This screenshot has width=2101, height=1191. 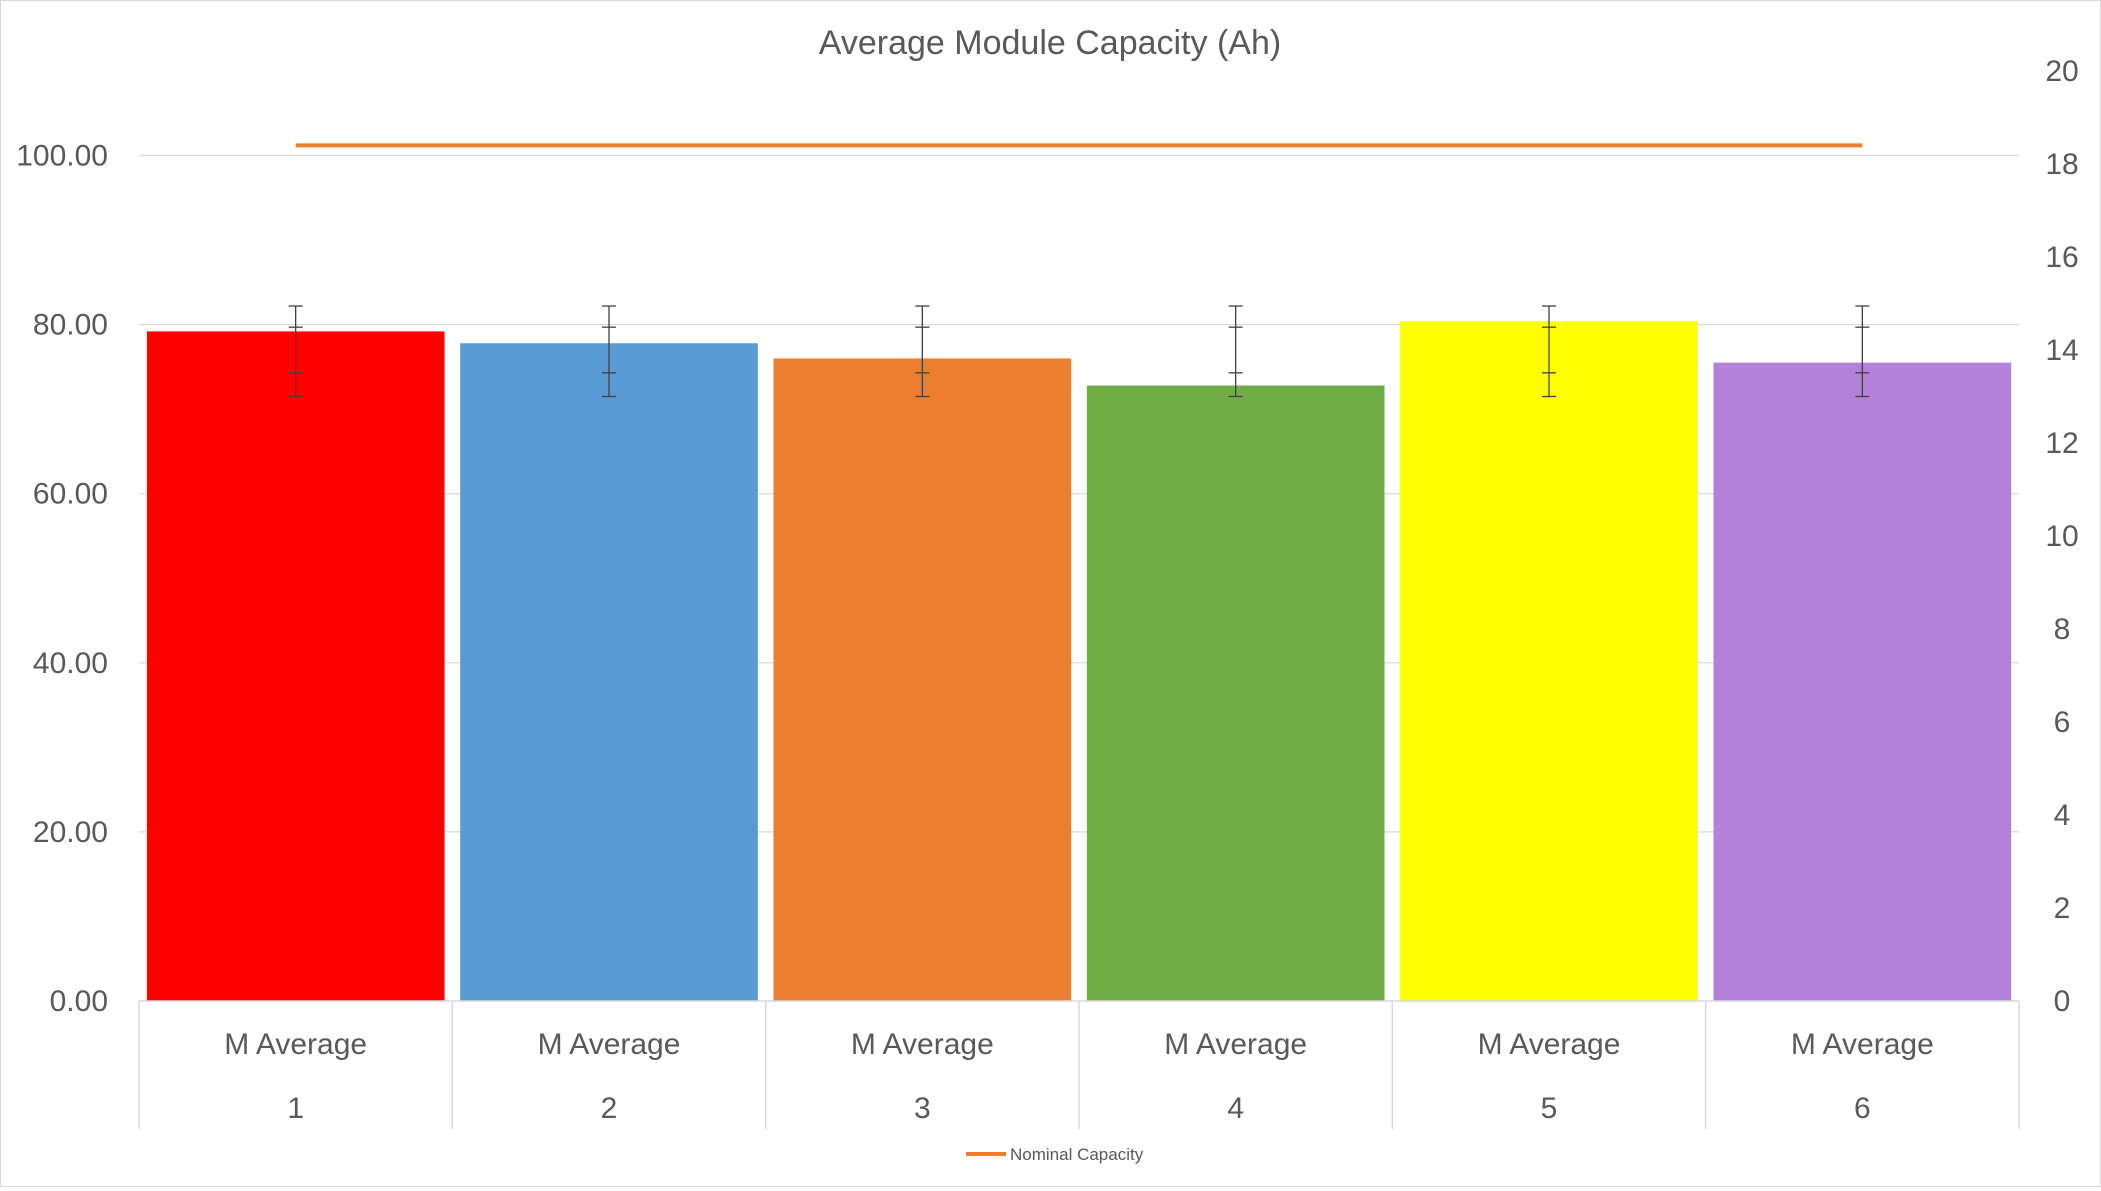 I want to click on right-axis-tick-label: 10, so click(x=2061, y=536).